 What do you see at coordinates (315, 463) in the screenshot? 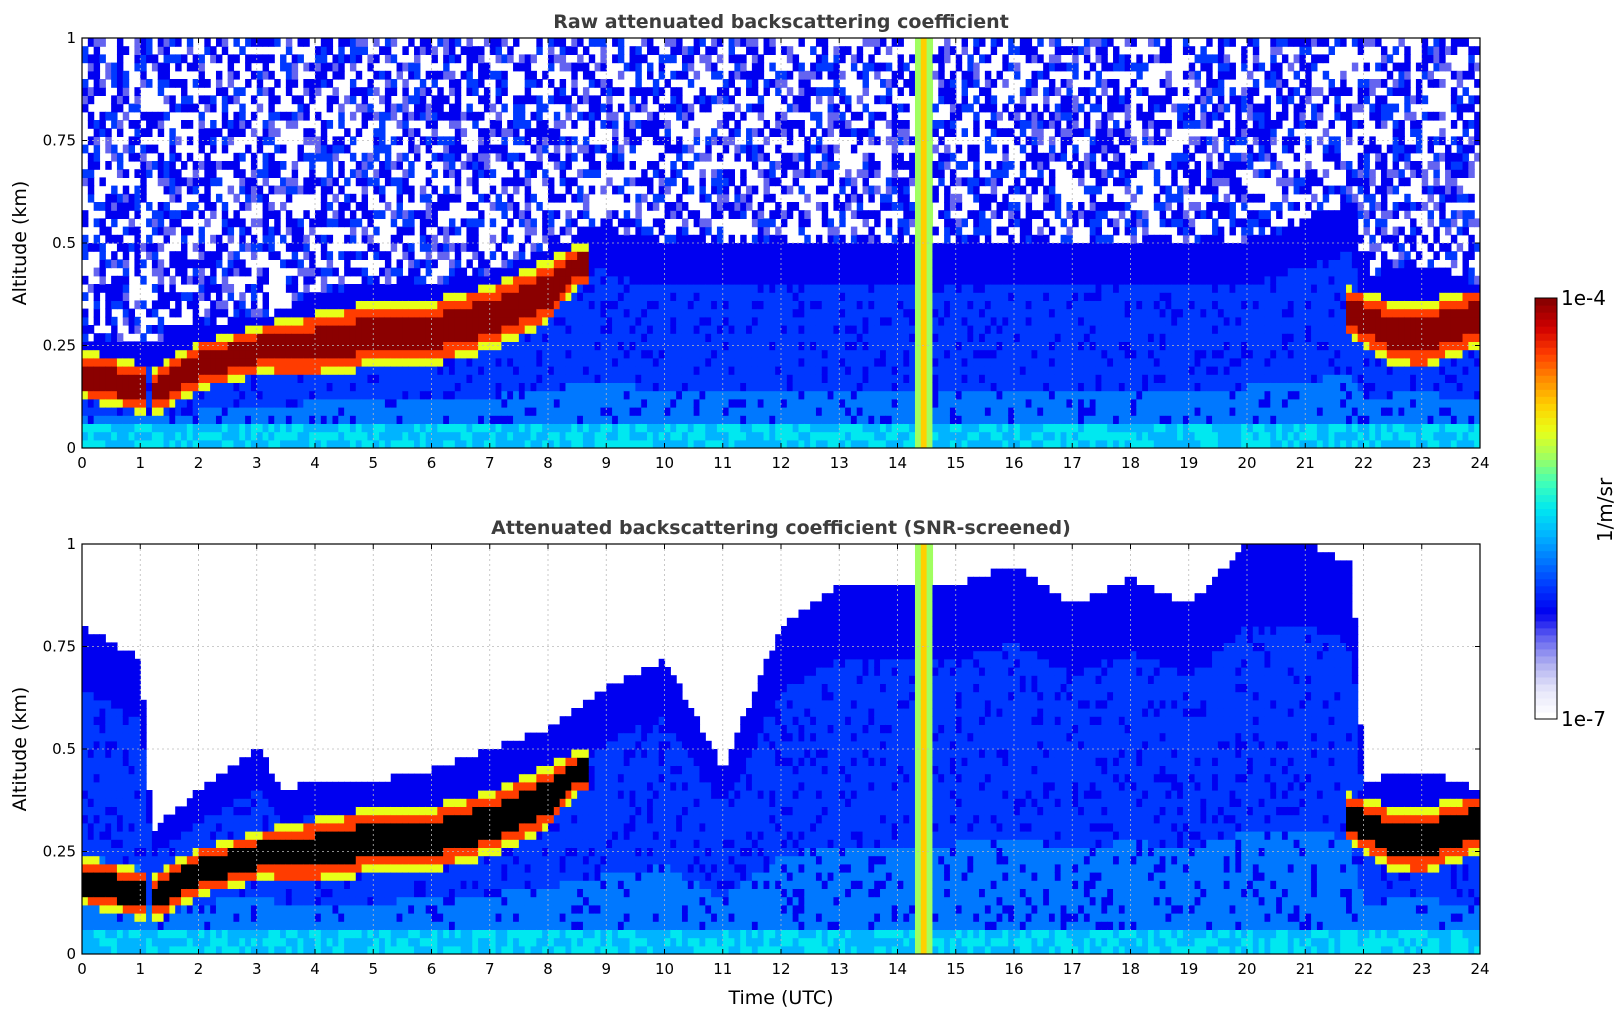
I see `x-tick-label: 4` at bounding box center [315, 463].